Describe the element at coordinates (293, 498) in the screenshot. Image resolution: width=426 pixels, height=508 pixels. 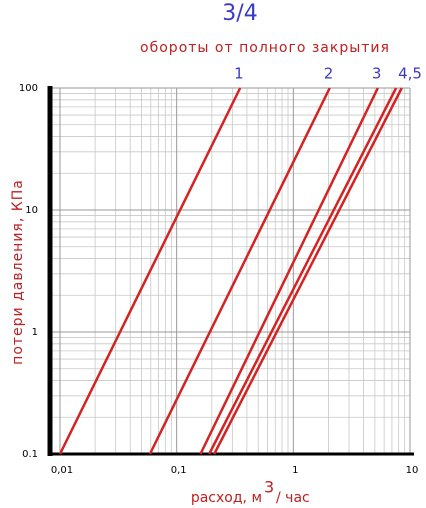
I see `x-axis-label-end: / час` at that location.